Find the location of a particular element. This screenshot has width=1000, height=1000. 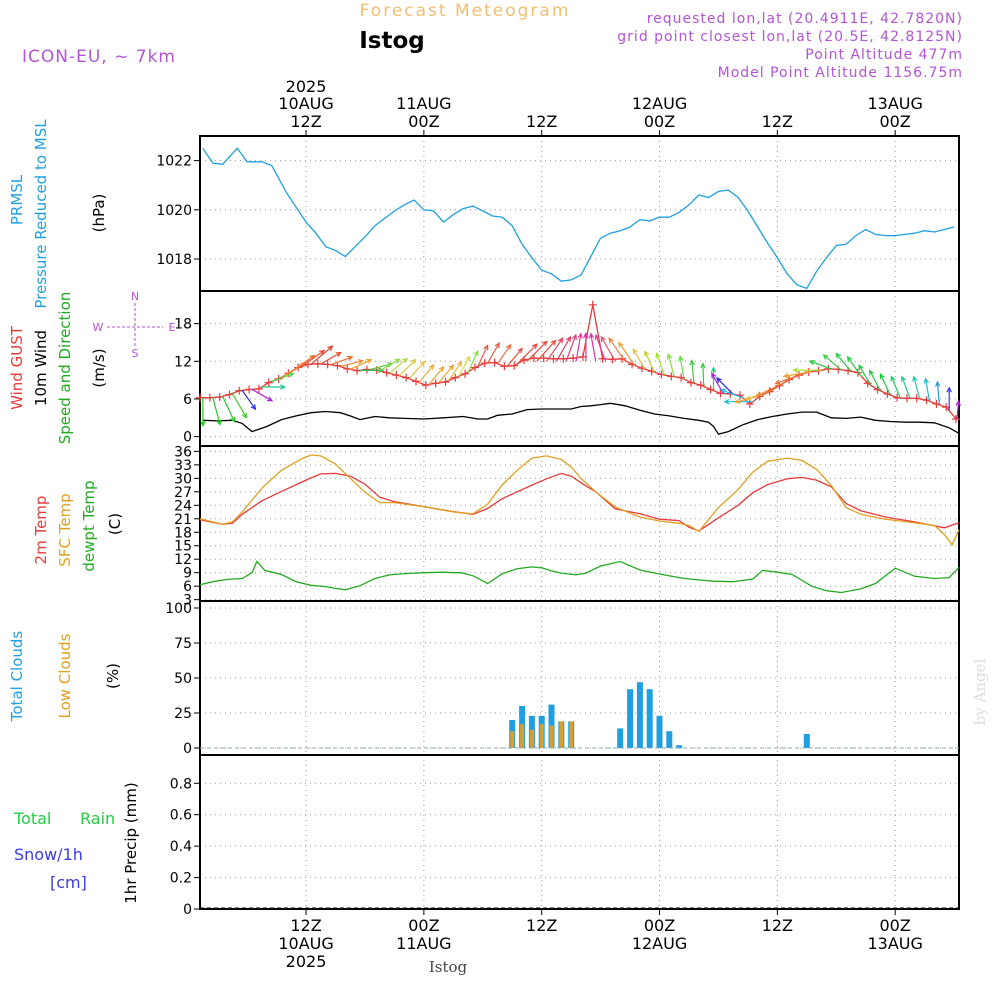

y-tick-label: 50 is located at coordinates (183, 679).